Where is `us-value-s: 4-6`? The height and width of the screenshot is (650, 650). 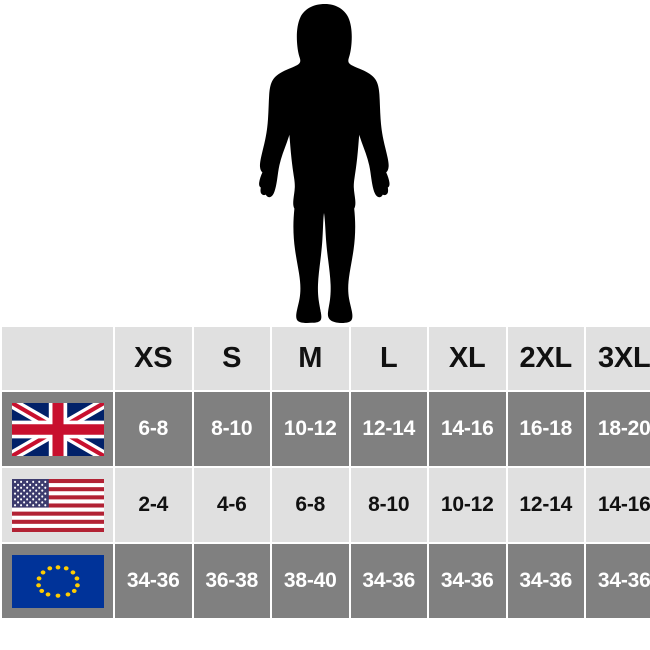 us-value-s: 4-6 is located at coordinates (231, 505).